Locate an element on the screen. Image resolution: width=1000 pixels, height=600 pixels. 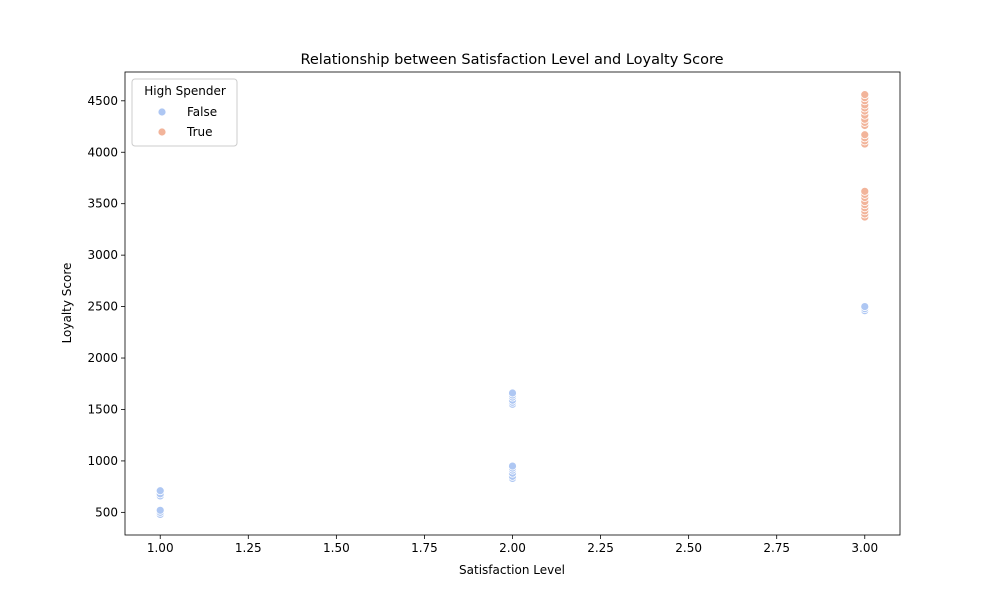
y-tick-label: 2500 is located at coordinates (102, 307).